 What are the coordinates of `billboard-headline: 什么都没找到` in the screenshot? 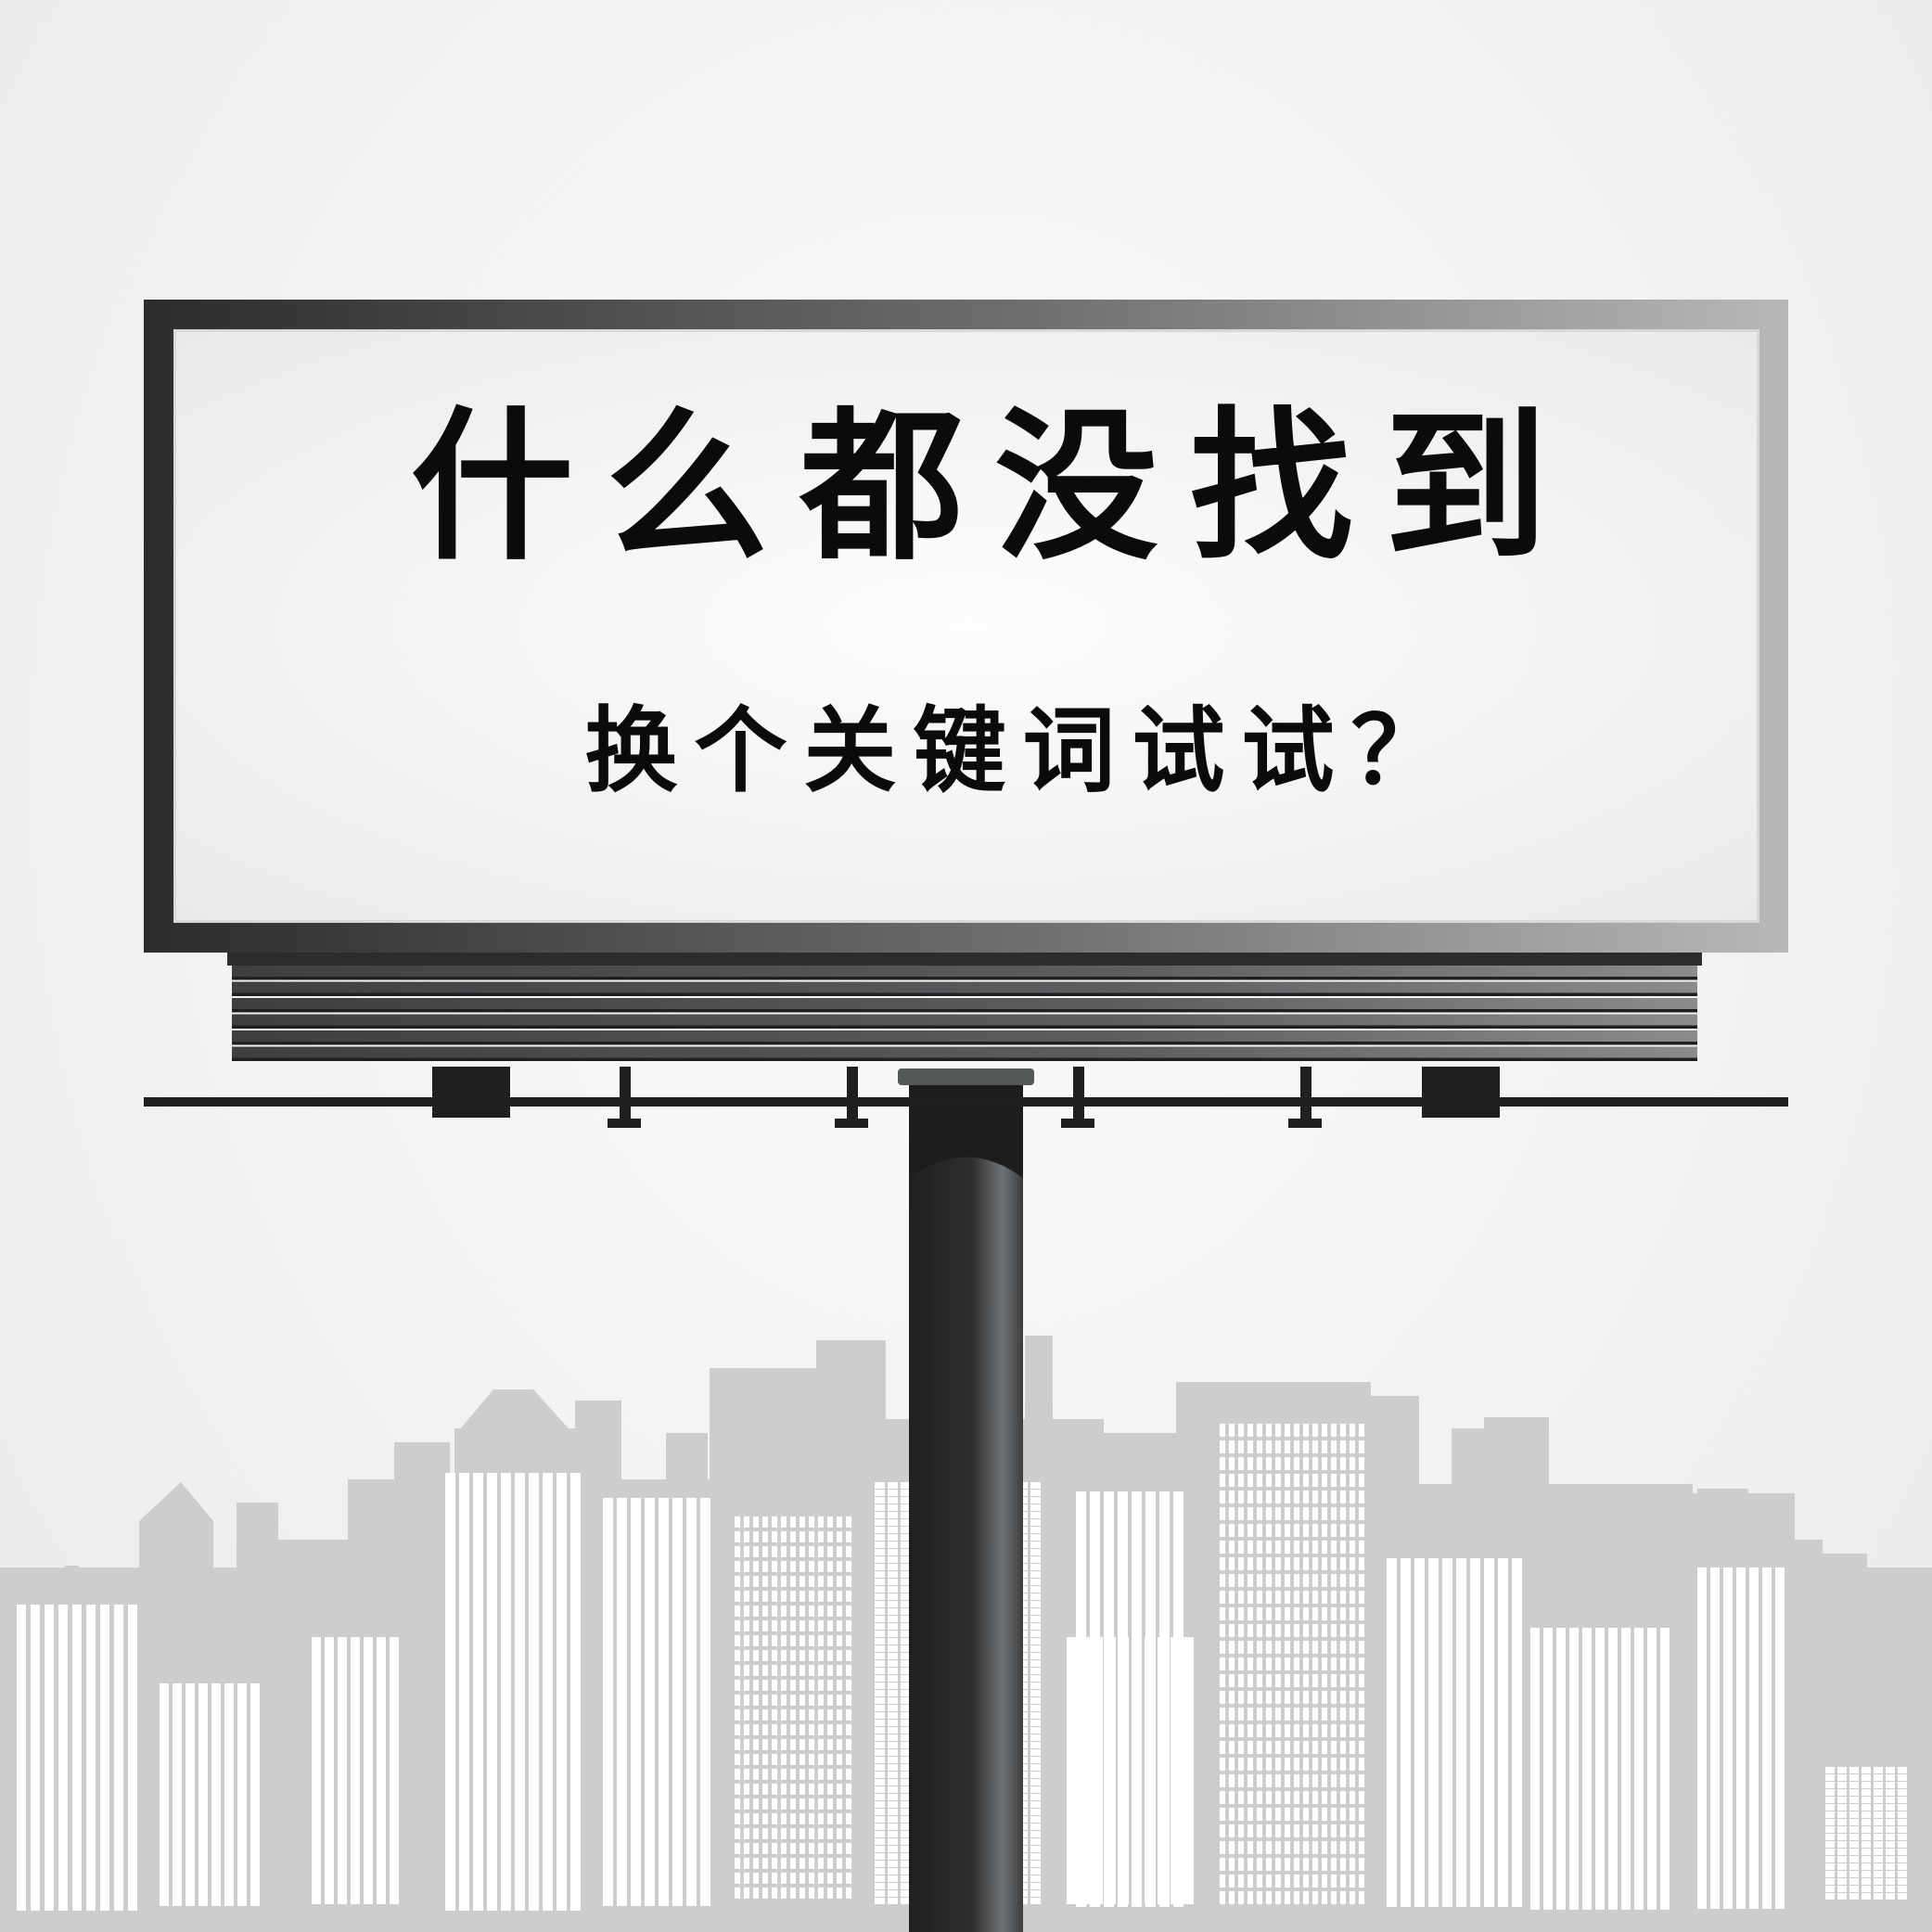 It's located at (995, 487).